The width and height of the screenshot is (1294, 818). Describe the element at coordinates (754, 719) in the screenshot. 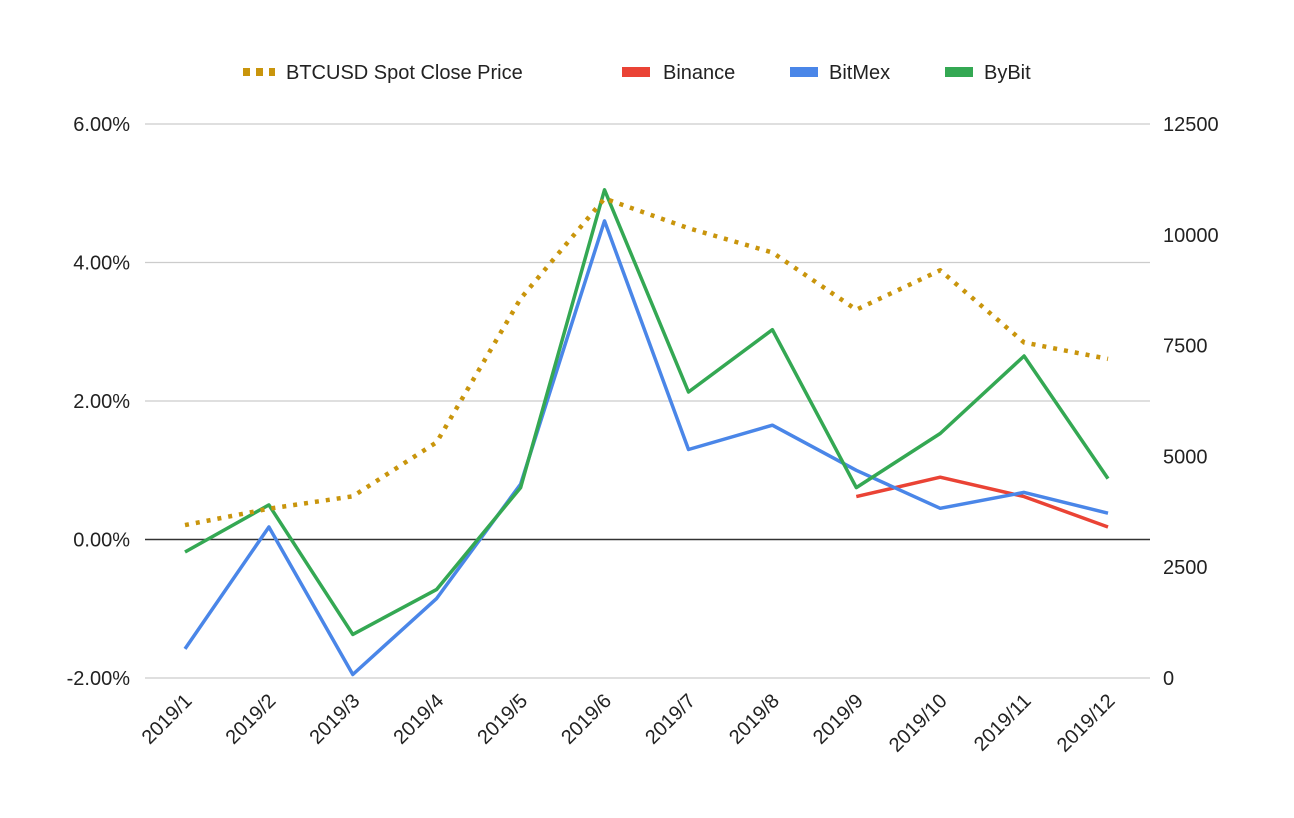

I see `x-axis-tick-label: 2019/8` at that location.